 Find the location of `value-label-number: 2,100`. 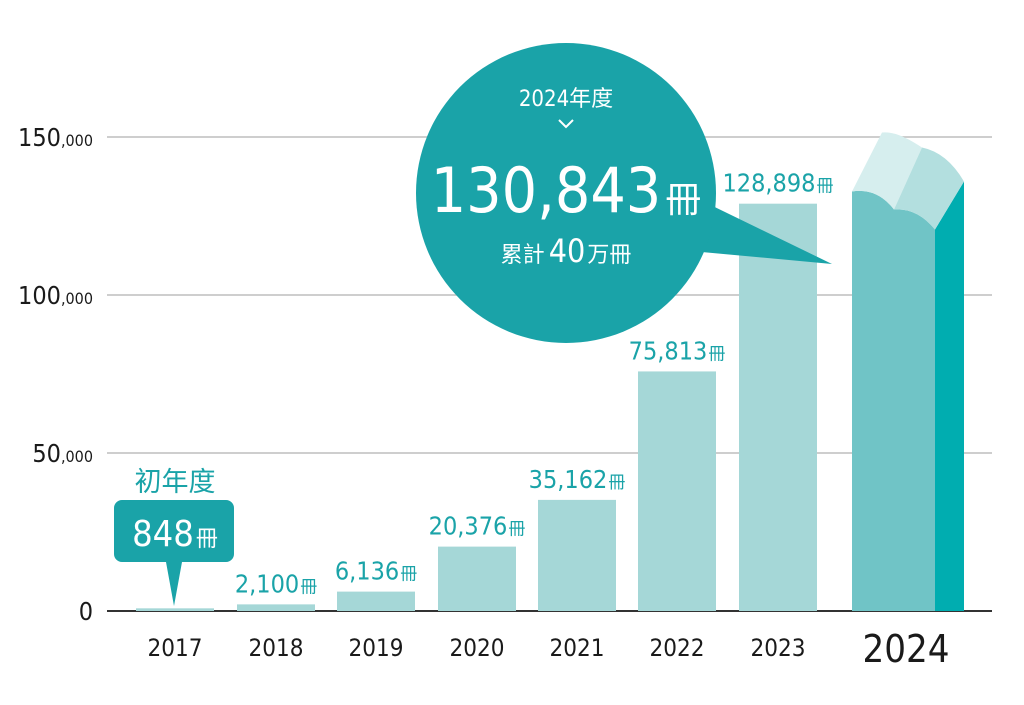

value-label-number: 2,100 is located at coordinates (267, 583).